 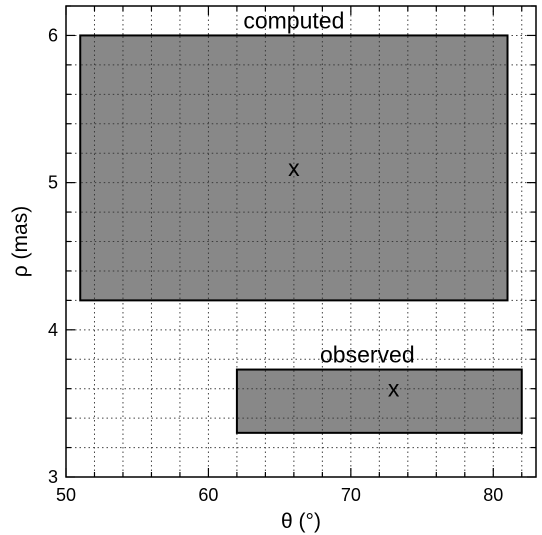 I want to click on x-axis-title: θ (°), so click(x=301, y=521).